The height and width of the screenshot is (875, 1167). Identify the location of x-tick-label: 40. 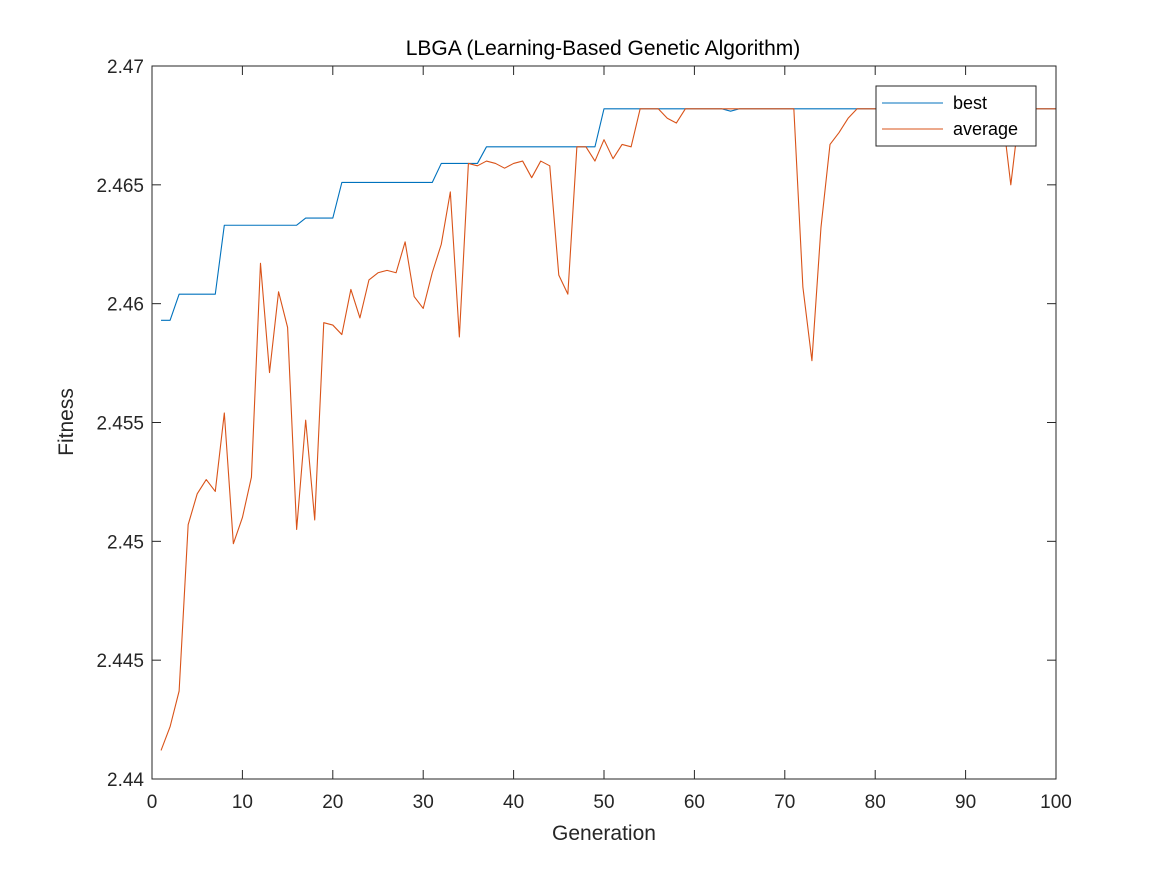
(513, 802).